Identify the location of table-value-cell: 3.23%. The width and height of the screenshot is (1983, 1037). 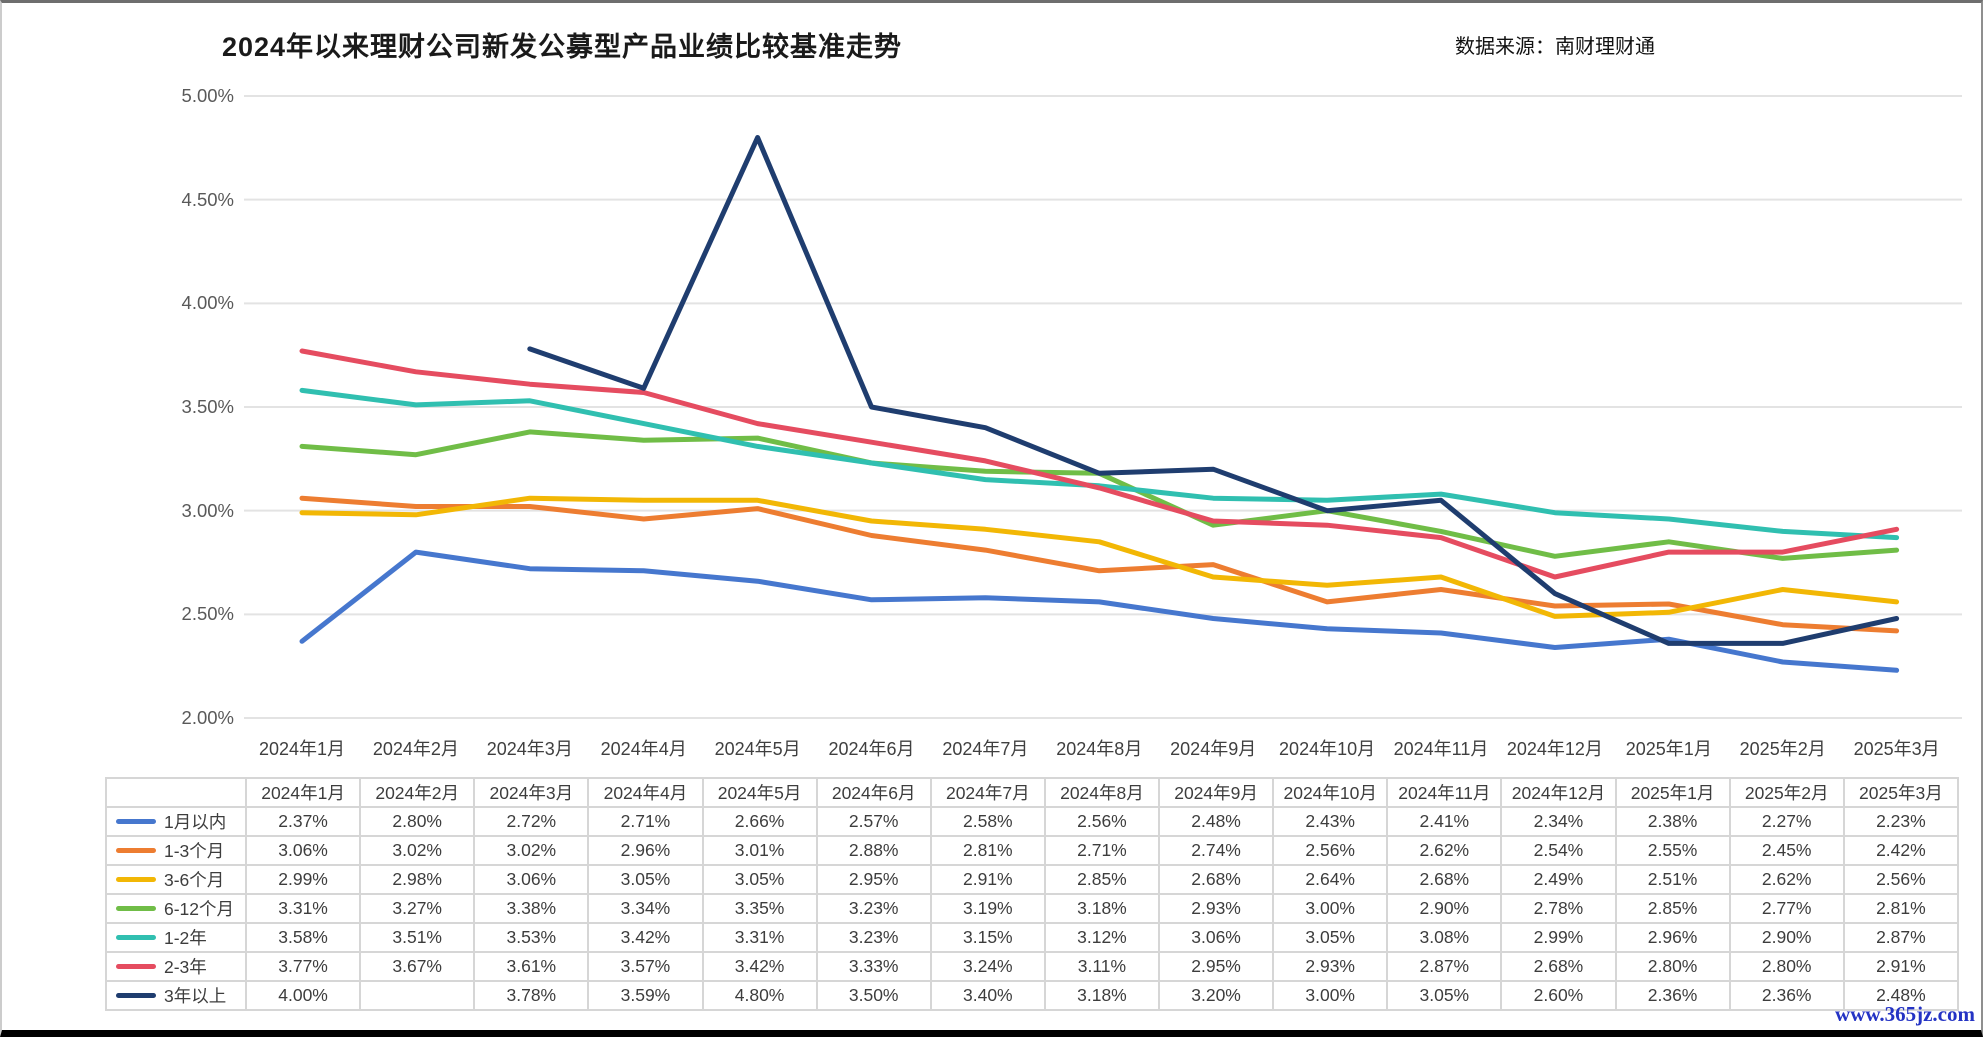
(873, 937).